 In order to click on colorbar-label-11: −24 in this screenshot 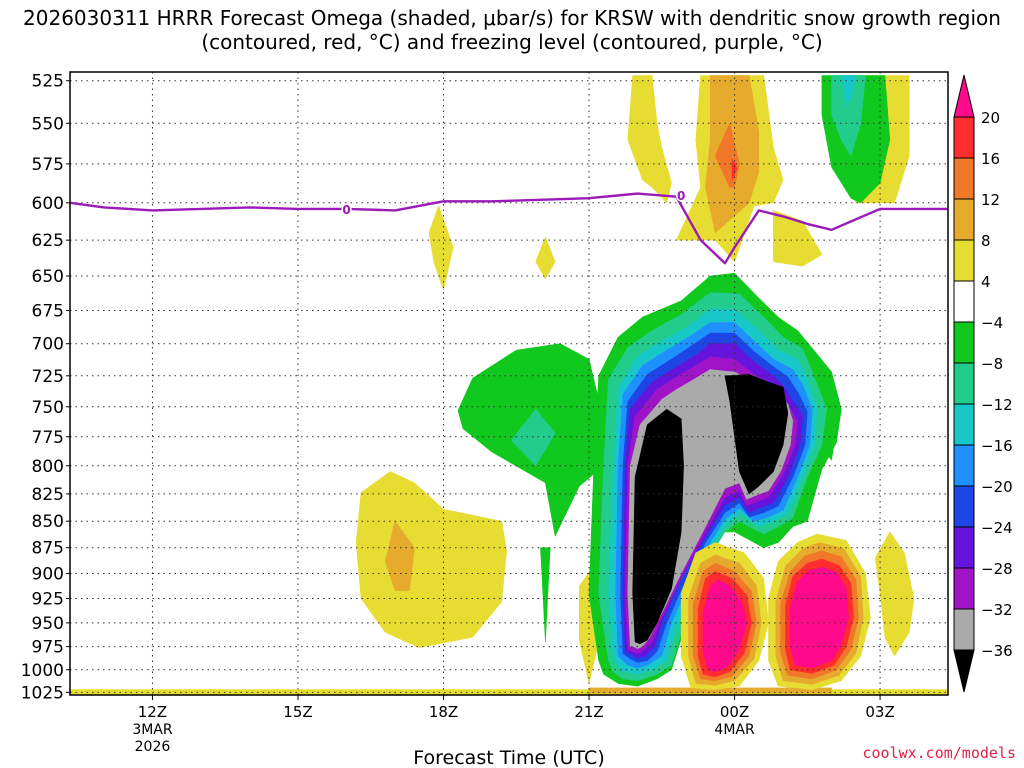, I will do `click(997, 528)`.